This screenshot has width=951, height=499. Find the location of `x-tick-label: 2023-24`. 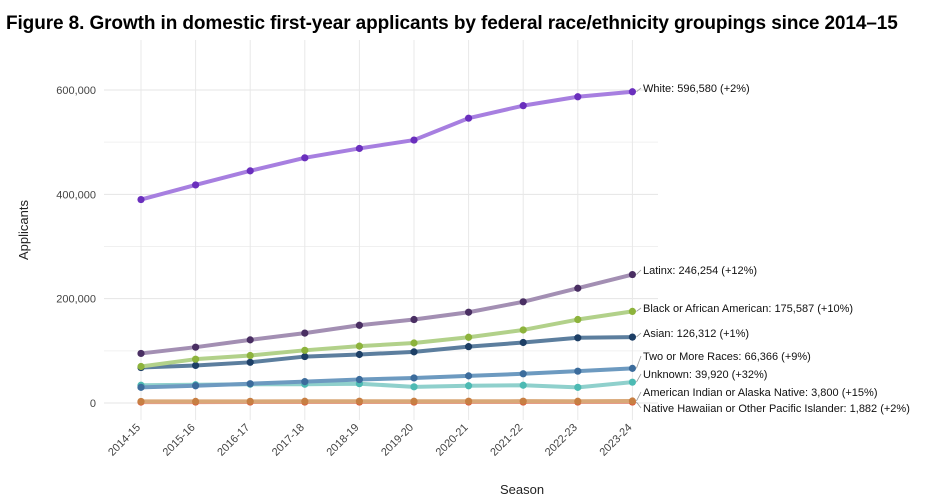

x-tick-label: 2023-24 is located at coordinates (615, 440).